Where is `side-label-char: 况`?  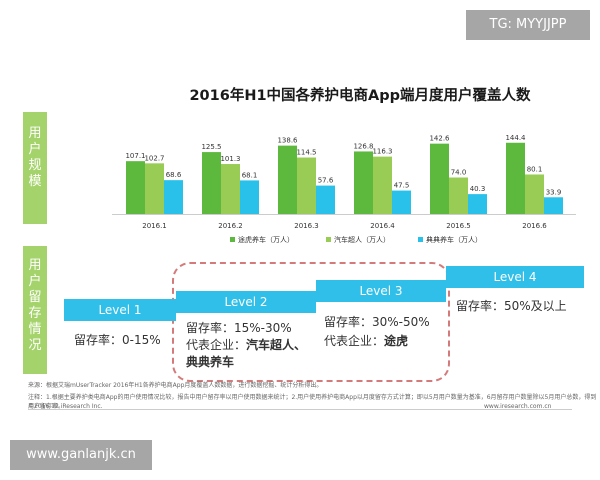
side-label-char: 况 is located at coordinates (35, 345).